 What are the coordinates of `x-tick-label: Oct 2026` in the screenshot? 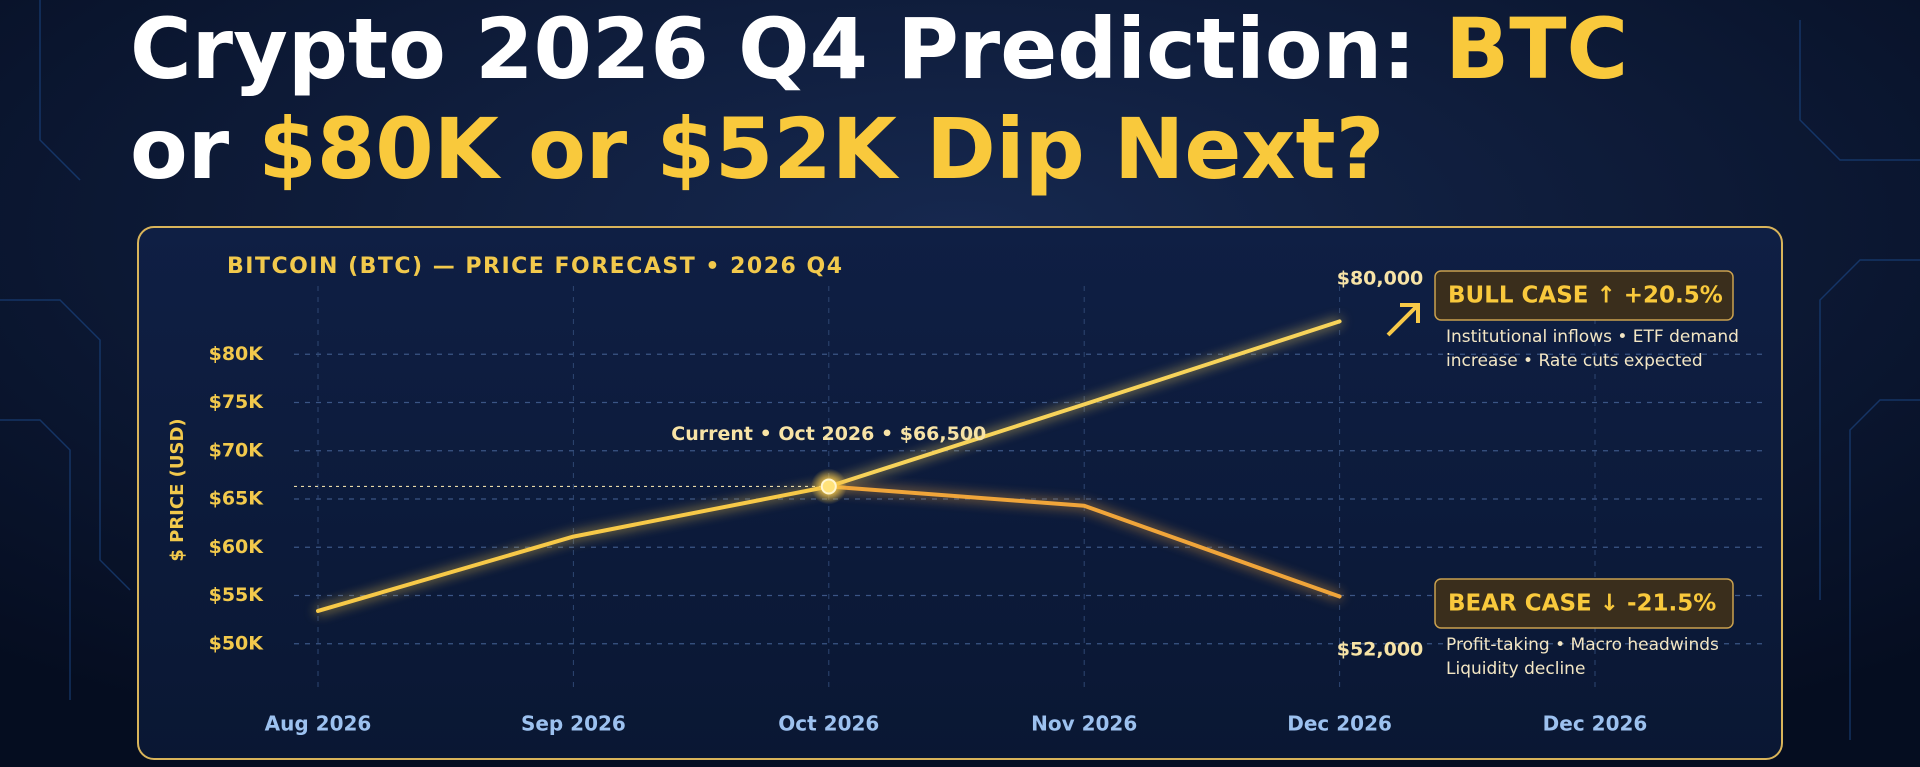 It's located at (828, 724).